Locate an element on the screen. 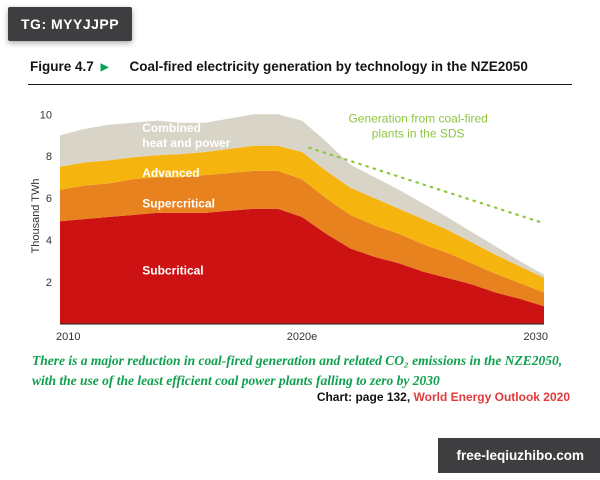  area-label: Advanced is located at coordinates (170, 173).